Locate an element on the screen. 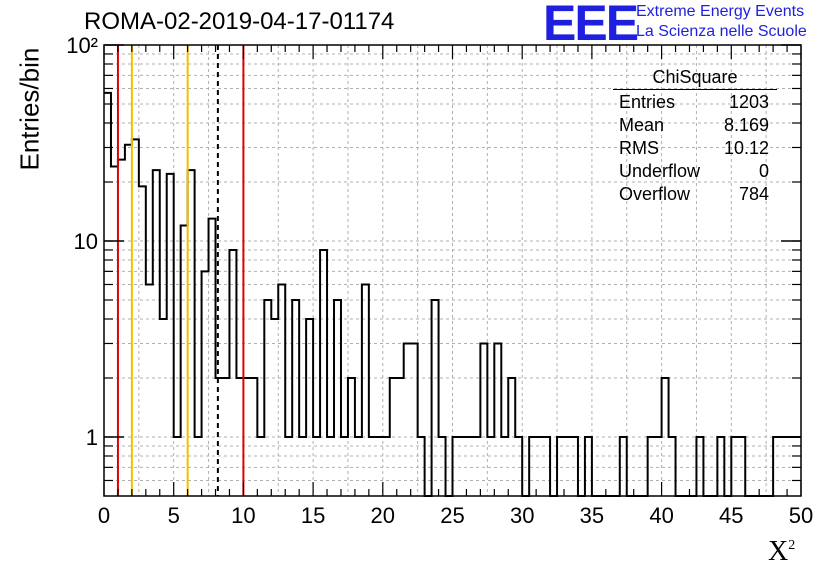  stats-row: Entries 1203 is located at coordinates (694, 102).